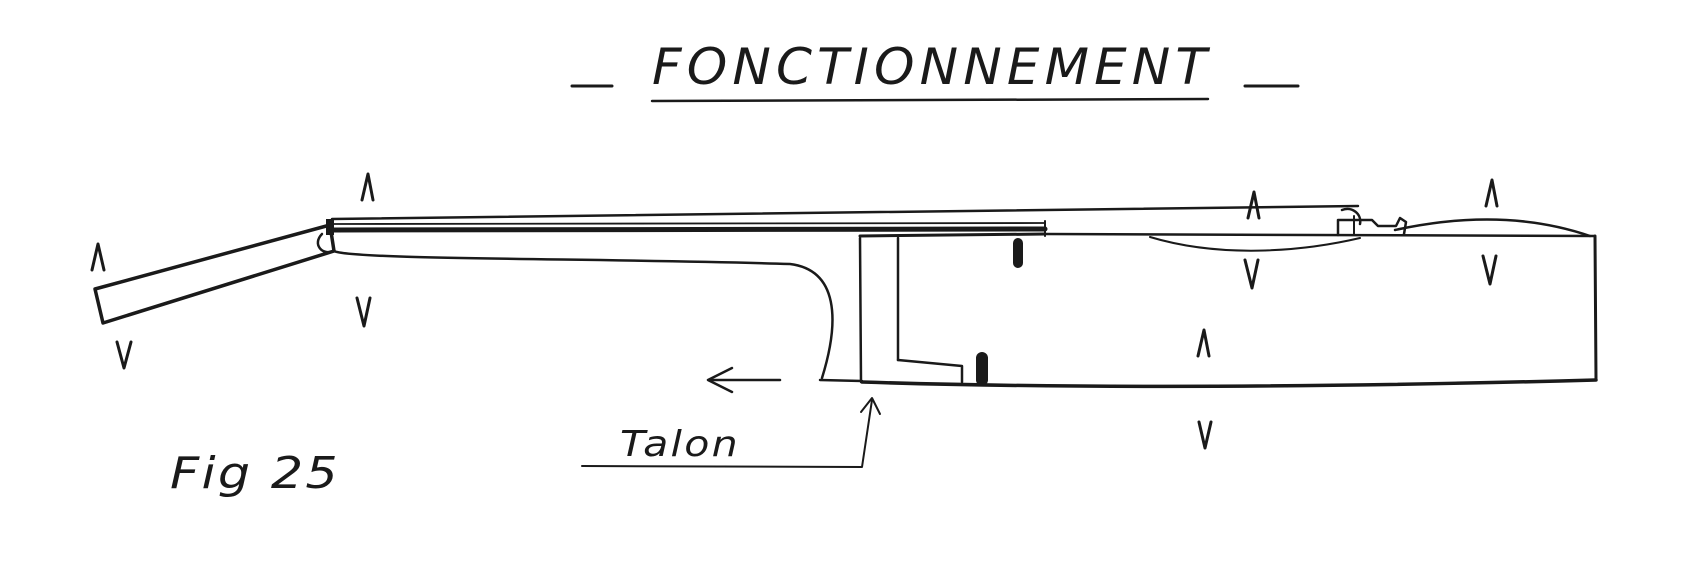 The height and width of the screenshot is (583, 1698). I want to click on title-group: FONCTIONNEMENT, so click(935, 70).